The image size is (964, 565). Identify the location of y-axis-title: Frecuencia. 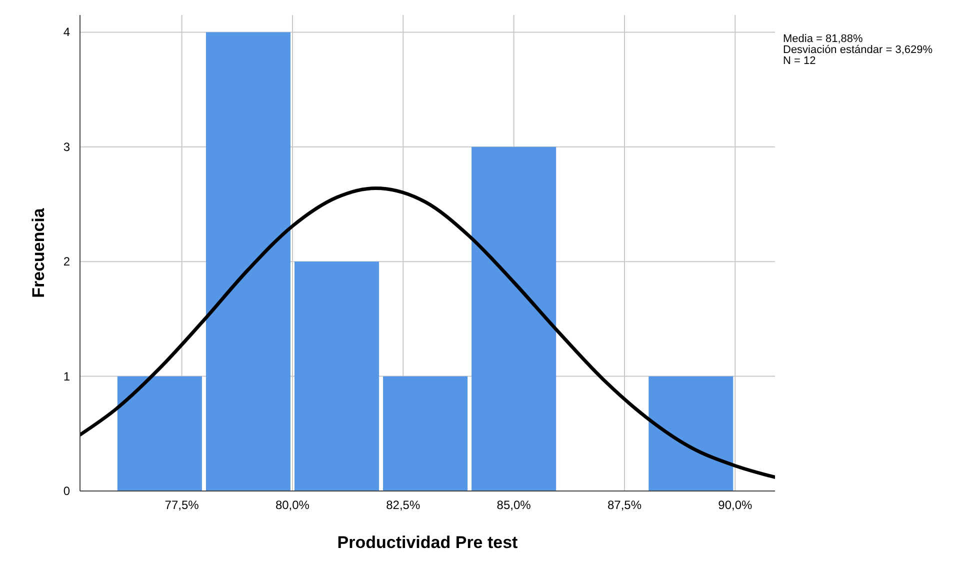
(38, 253).